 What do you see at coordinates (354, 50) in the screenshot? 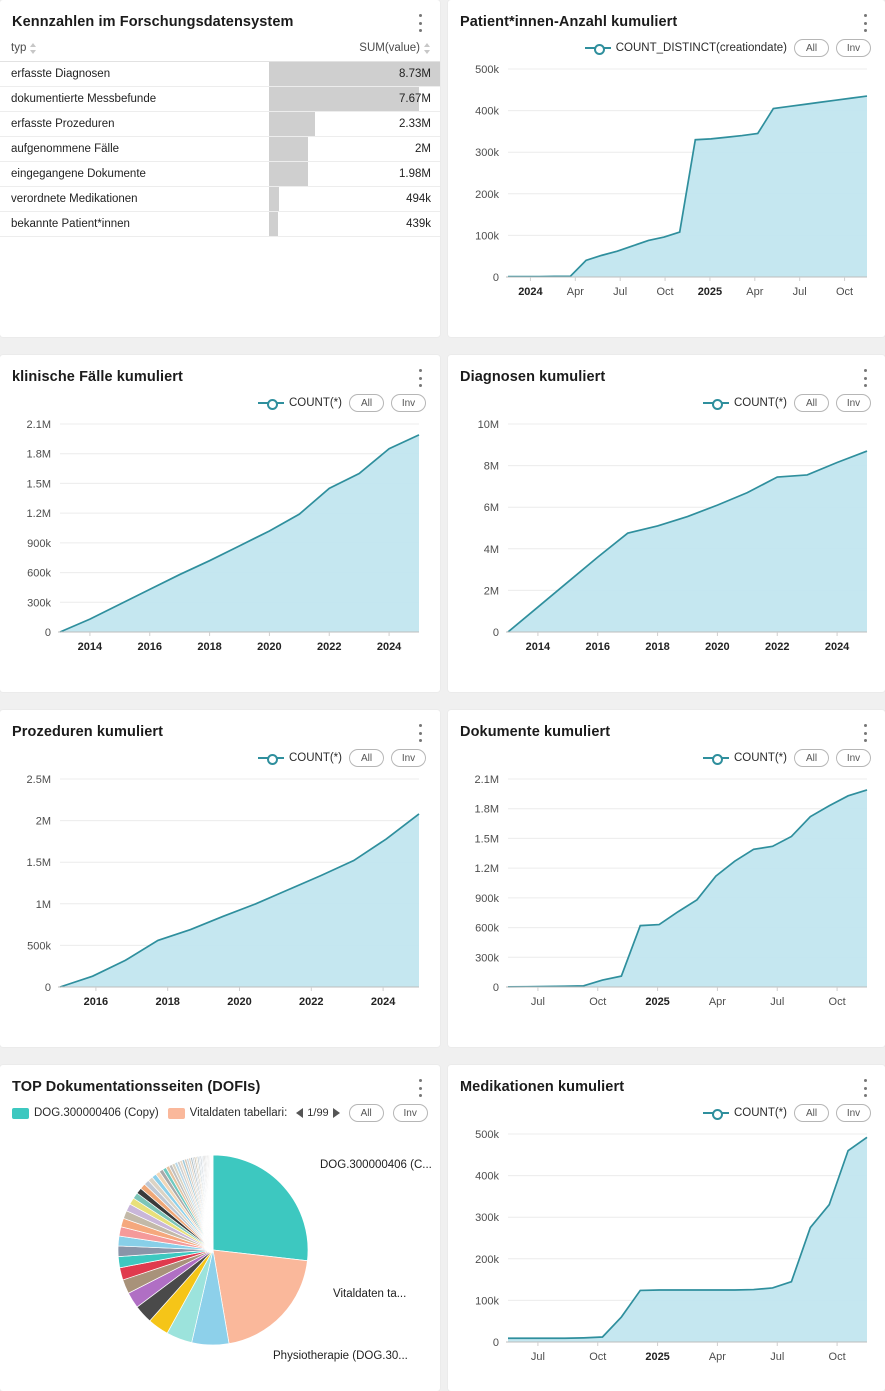
I see `column-header-sum: SUM(value)` at bounding box center [354, 50].